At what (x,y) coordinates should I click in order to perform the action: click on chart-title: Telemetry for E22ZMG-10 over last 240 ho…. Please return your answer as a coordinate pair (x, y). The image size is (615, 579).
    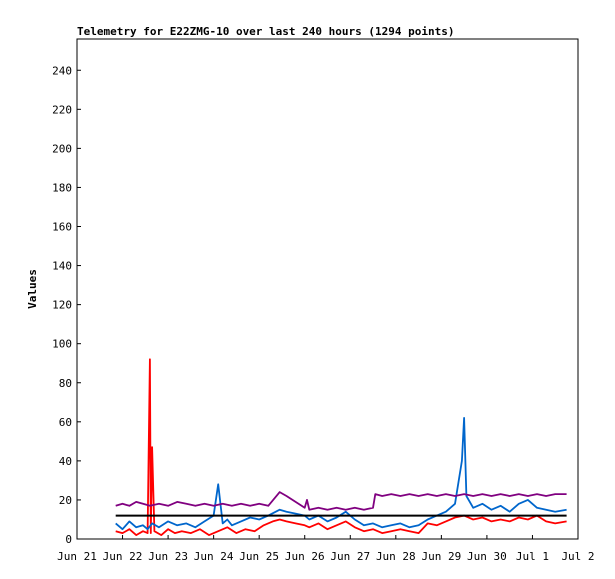
    Looking at the image, I should click on (266, 31).